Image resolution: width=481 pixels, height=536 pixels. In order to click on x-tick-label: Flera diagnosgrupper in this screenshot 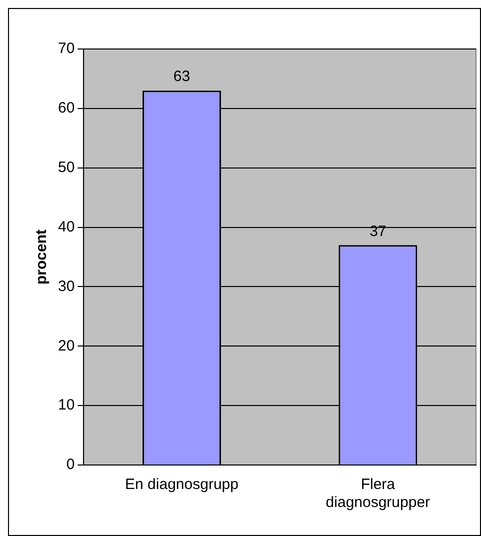, I will do `click(378, 494)`.